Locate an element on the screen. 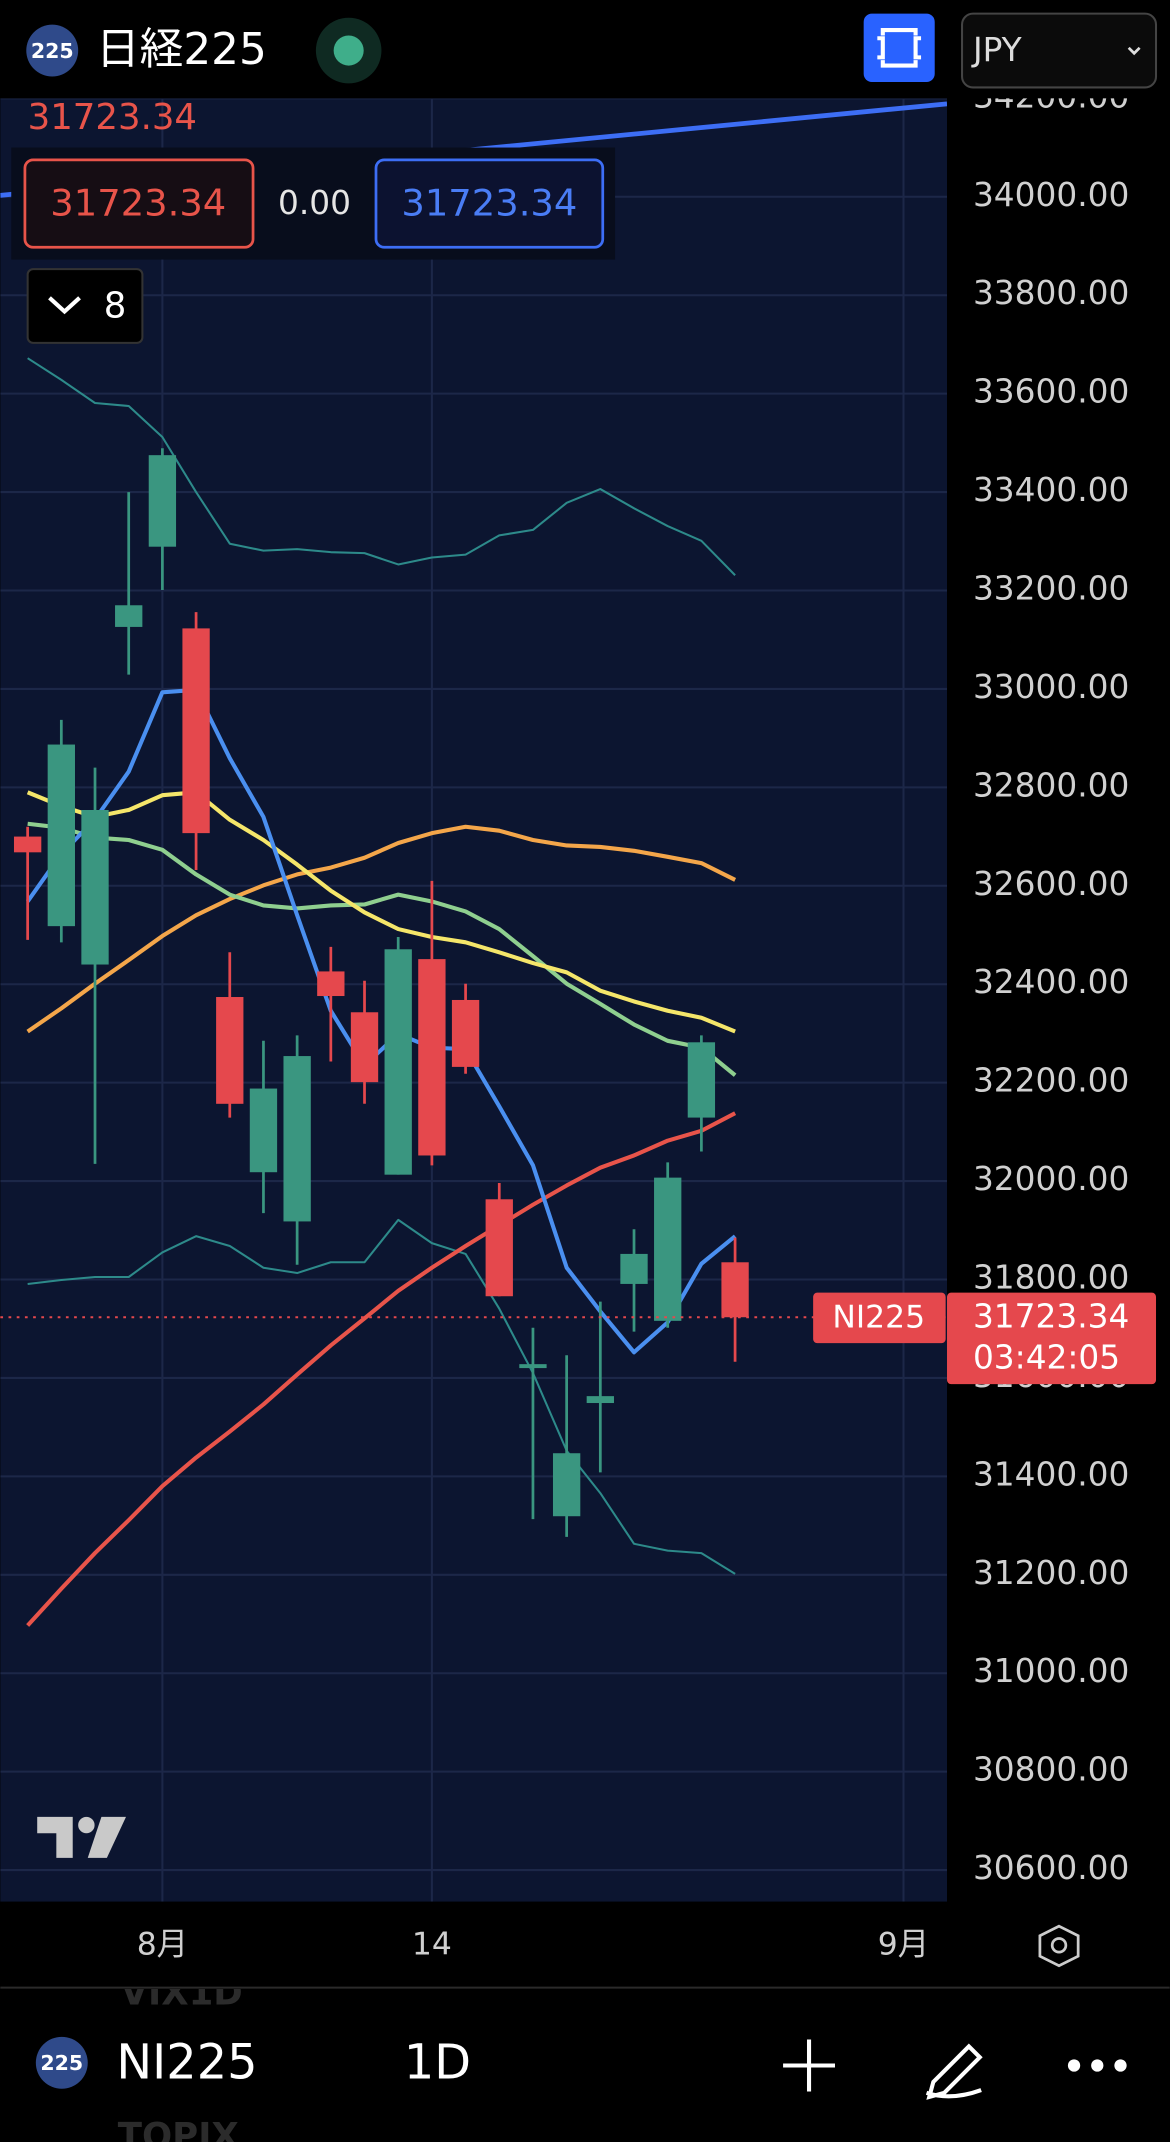 The height and width of the screenshot is (2142, 1170). y-tick-label: 32200.00 is located at coordinates (1051, 1081).